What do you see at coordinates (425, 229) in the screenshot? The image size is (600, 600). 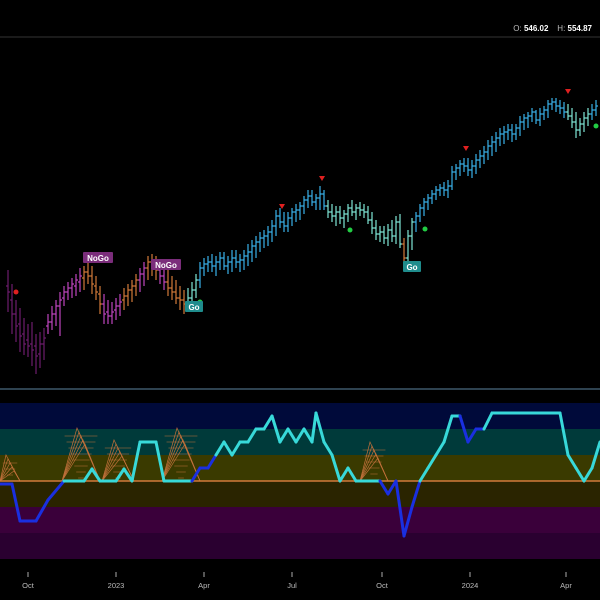 I see `dot-marker` at bounding box center [425, 229].